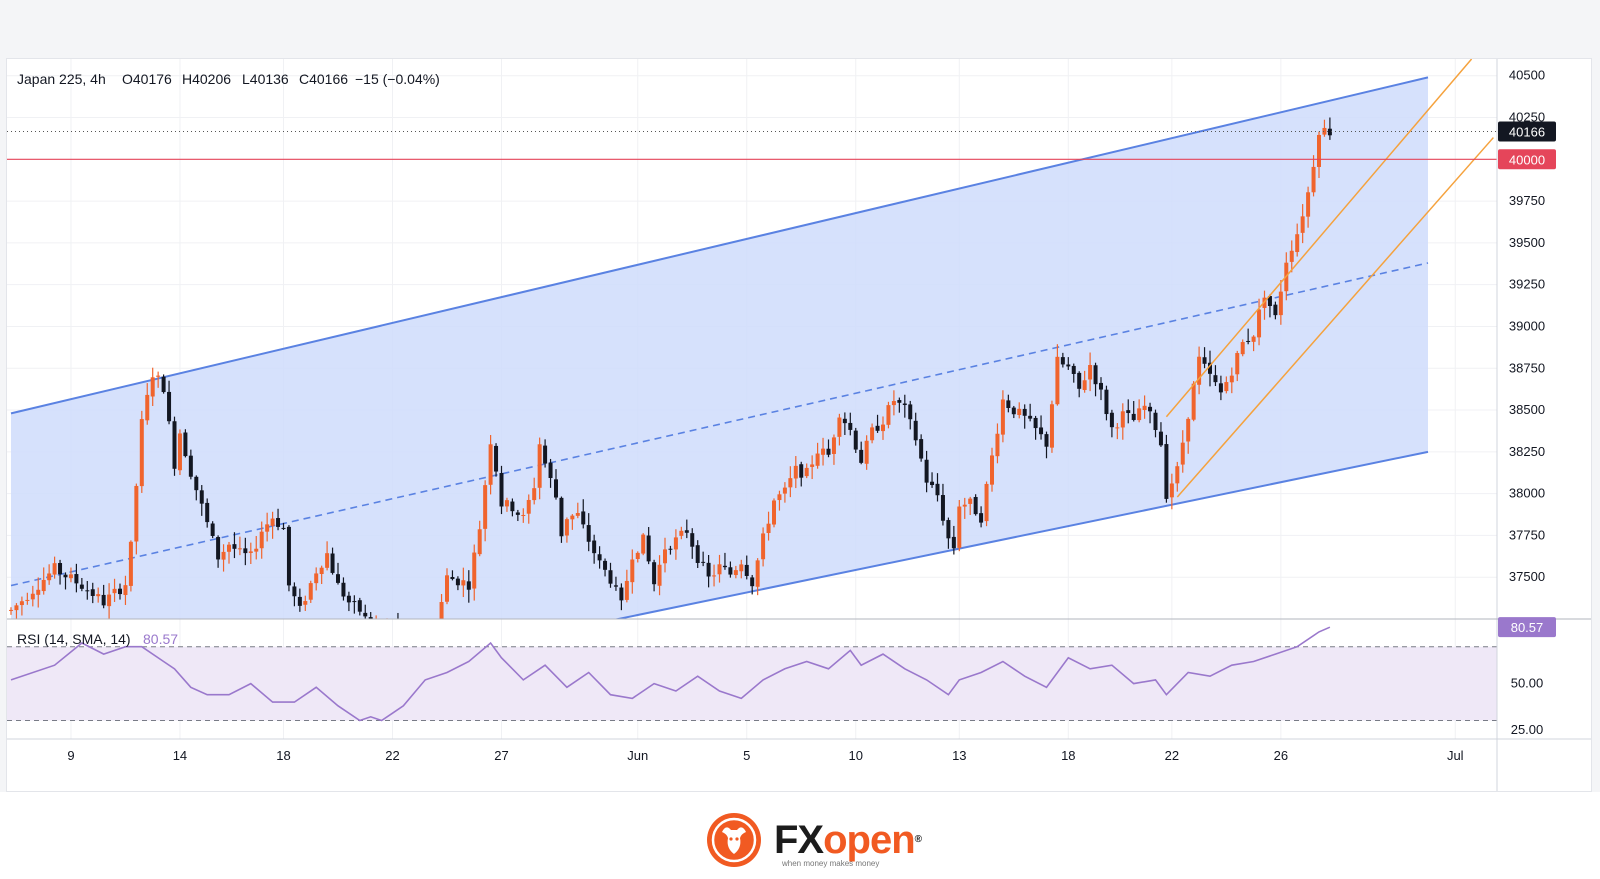 The image size is (1600, 879). Describe the element at coordinates (848, 840) in the screenshot. I see `brand-name: FXopen®` at that location.